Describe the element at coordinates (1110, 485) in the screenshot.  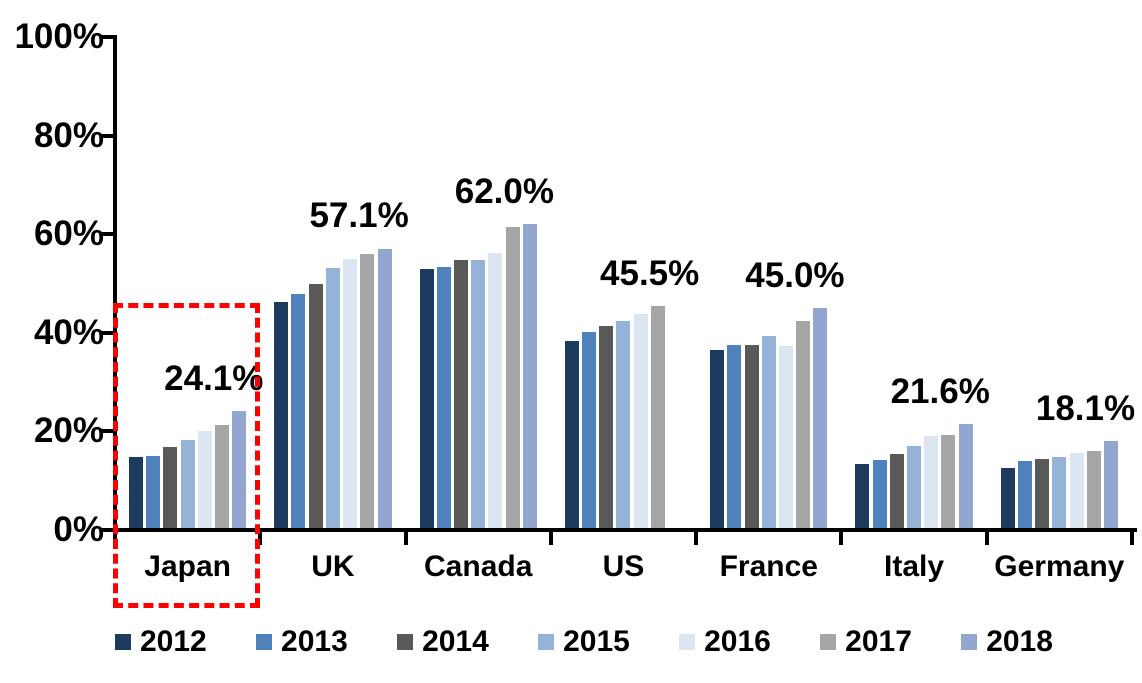
I see `bar-germany-2018` at that location.